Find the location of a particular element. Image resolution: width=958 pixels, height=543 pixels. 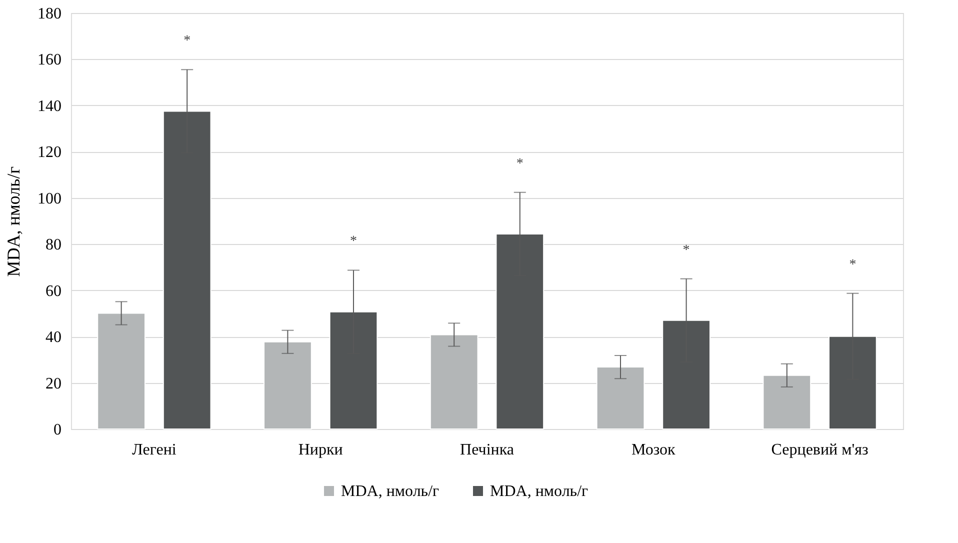

y-tick-label: 20 is located at coordinates (54, 383).